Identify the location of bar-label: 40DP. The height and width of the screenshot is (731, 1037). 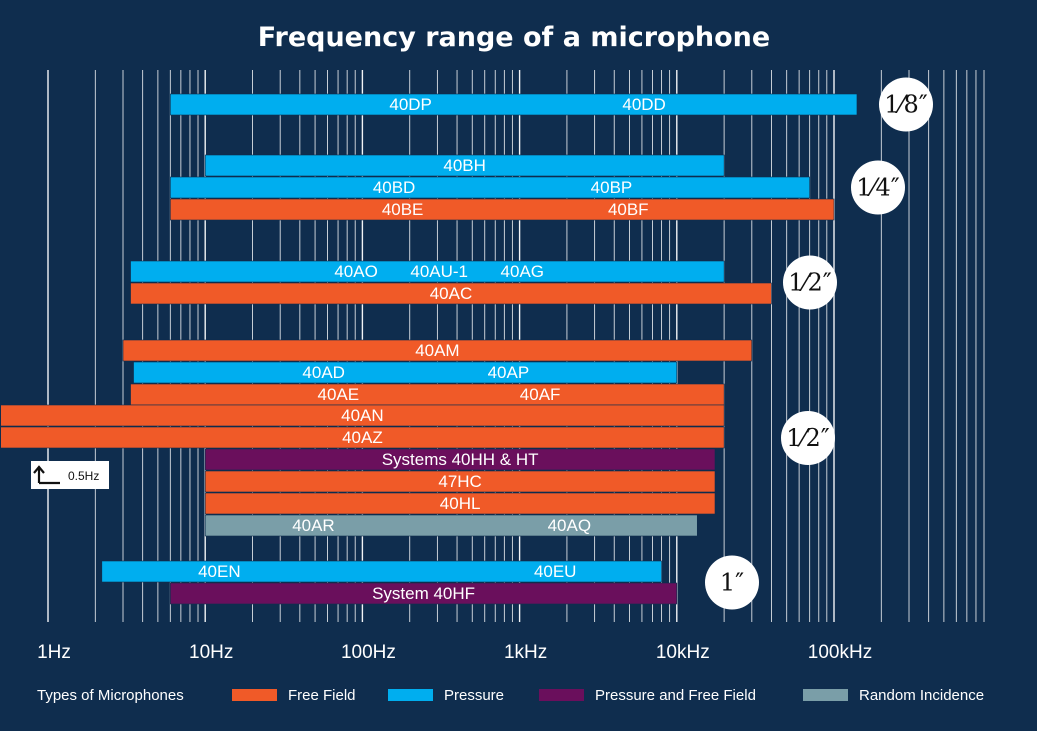
(410, 104).